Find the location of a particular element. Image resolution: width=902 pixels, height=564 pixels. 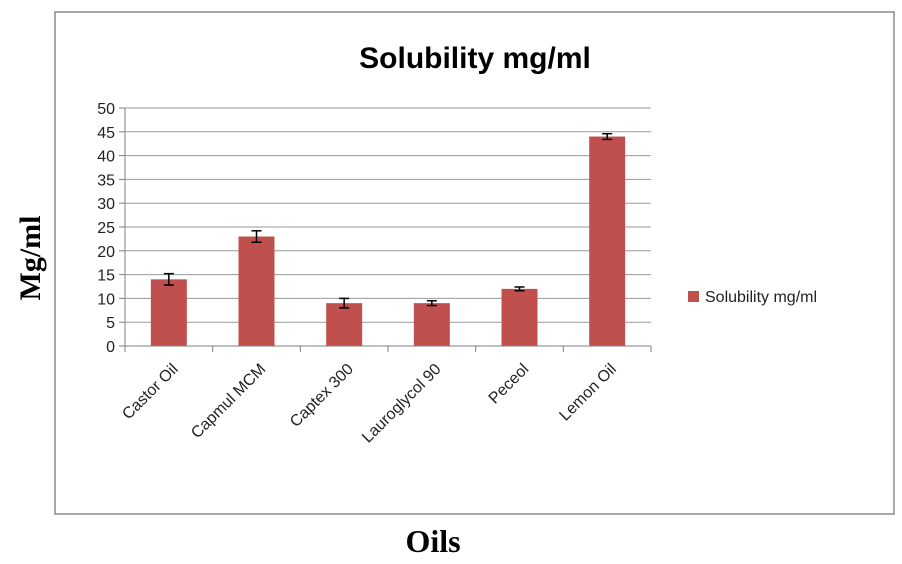

y-tick-label: 20 is located at coordinates (106, 252).